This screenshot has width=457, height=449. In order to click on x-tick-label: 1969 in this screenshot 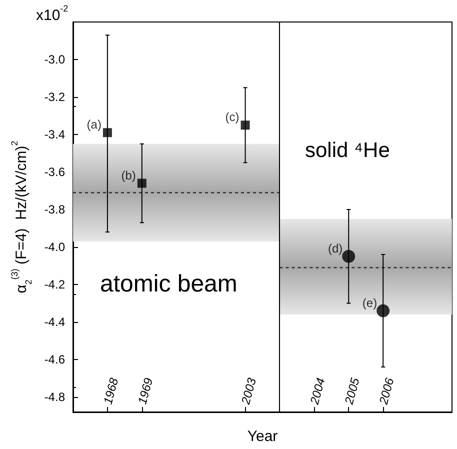, I will do `click(145, 391)`.